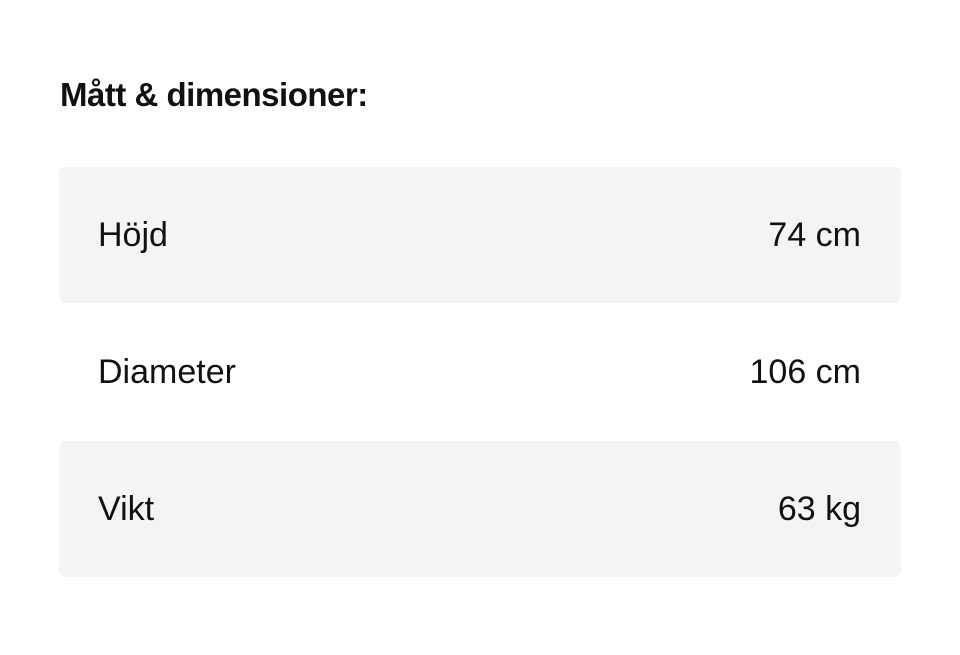 The height and width of the screenshot is (655, 960). I want to click on row-label: Höjd, so click(133, 234).